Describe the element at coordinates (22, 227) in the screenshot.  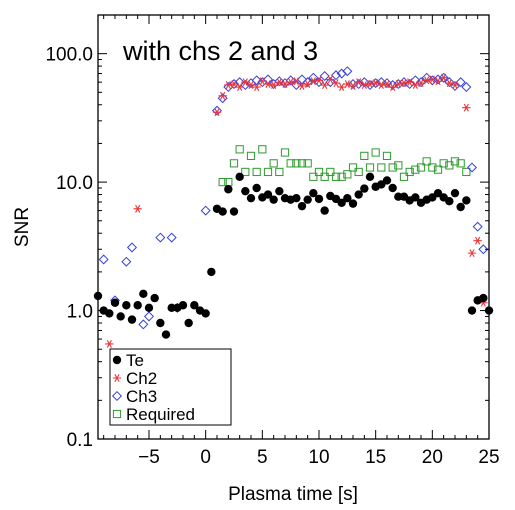
I see `y-axis-title: SNR` at that location.